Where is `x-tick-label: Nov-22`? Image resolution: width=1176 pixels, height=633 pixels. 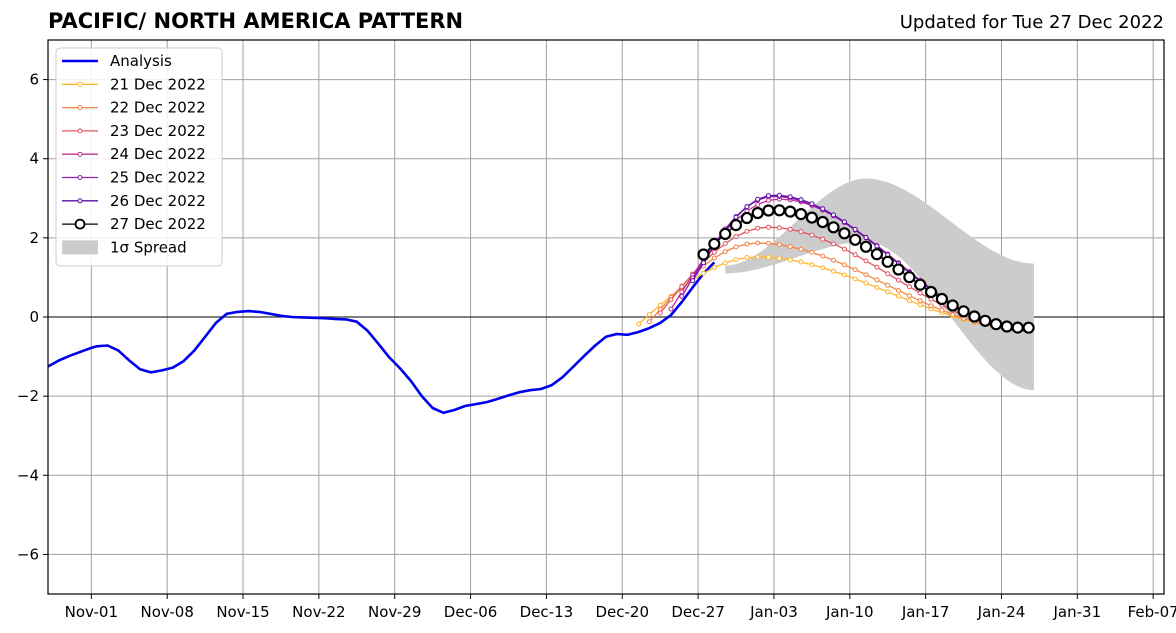 x-tick-label: Nov-22 is located at coordinates (318, 612).